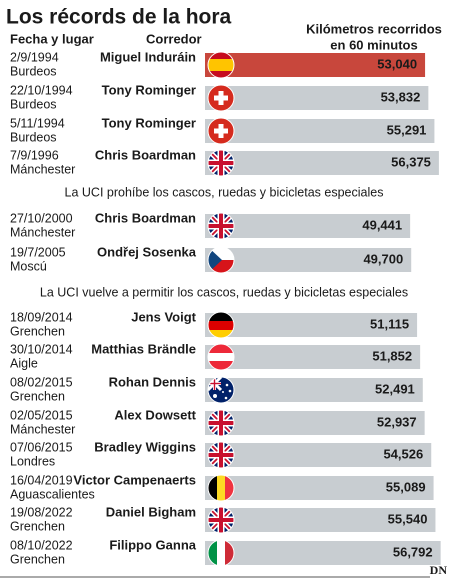 This screenshot has width=449, height=579. I want to click on rider: Rohan Dennis, so click(152, 381).